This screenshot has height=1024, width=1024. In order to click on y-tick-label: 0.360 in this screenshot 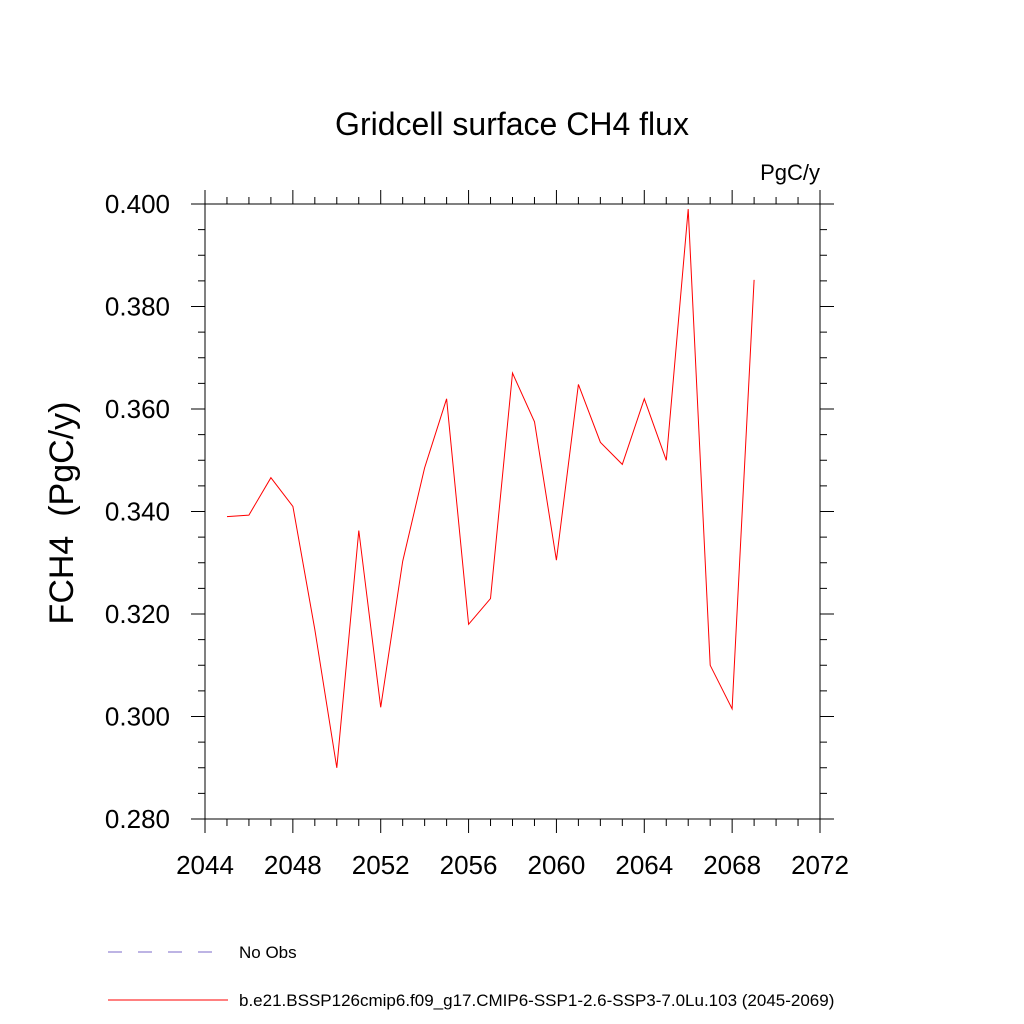, I will do `click(137, 409)`.